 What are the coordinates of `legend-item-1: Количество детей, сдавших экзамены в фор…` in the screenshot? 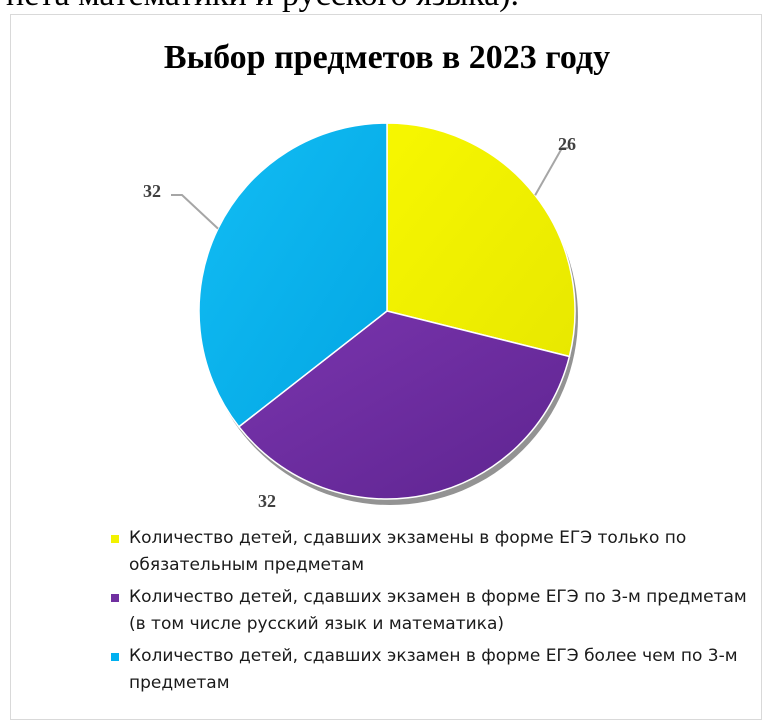 It's located at (432, 552).